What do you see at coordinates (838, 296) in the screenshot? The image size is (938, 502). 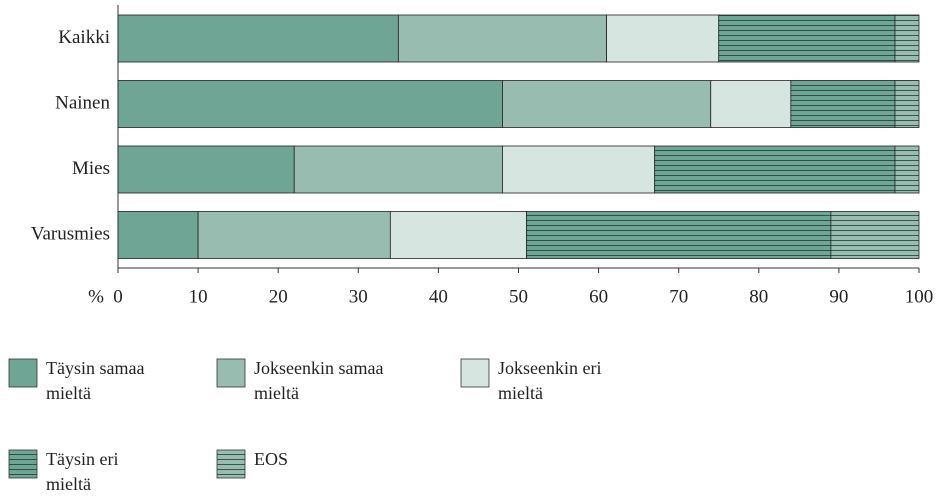 I see `x-tick-label: 90` at bounding box center [838, 296].